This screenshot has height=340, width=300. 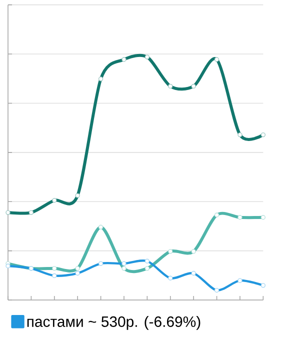 What do you see at coordinates (113, 323) in the screenshot?
I see `legend-label: пастами ~ 530р. (-6.69%)` at bounding box center [113, 323].